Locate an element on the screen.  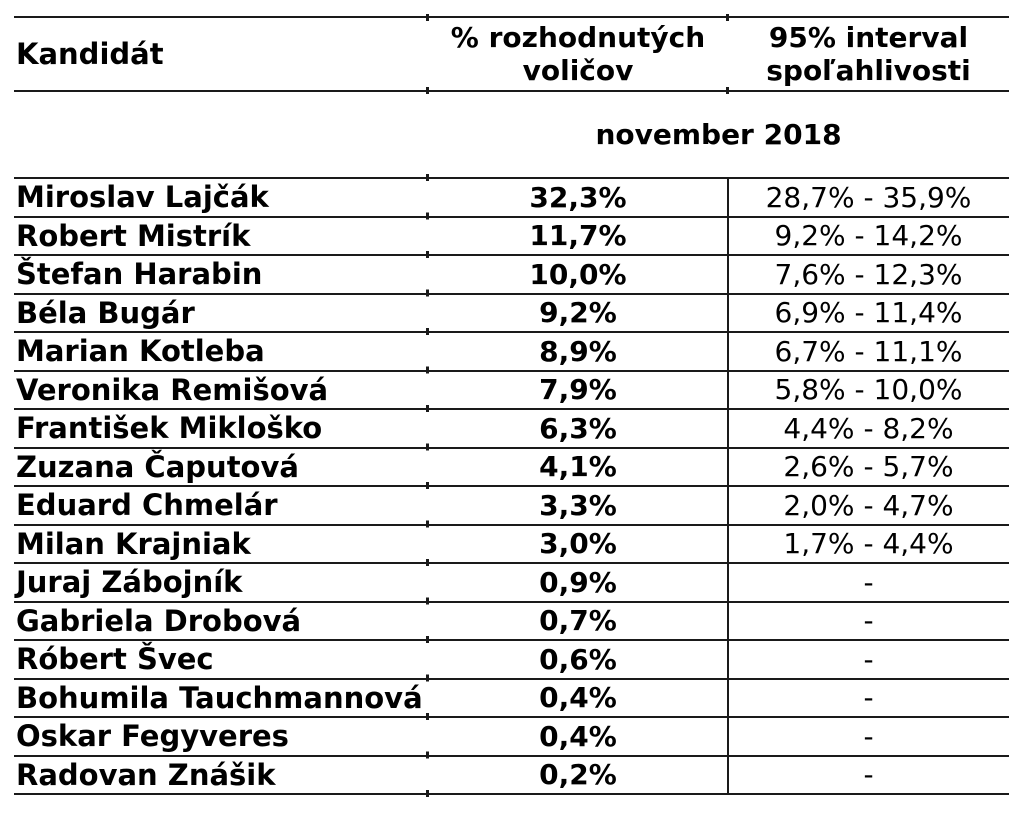
candidate-name: Marian Kotleba is located at coordinates (140, 351).